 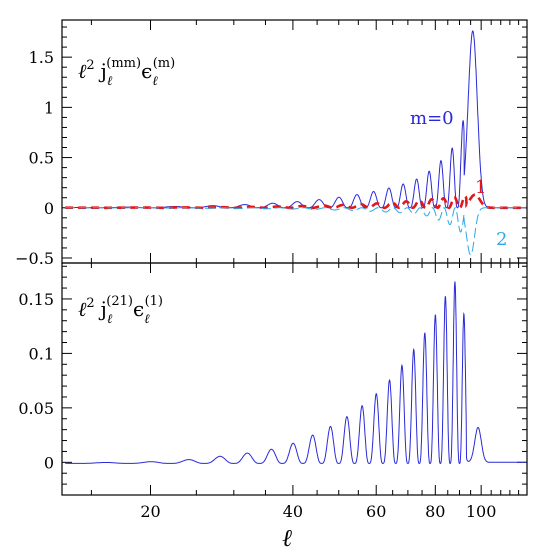 I want to click on xtick-label: 20, so click(x=150, y=511).